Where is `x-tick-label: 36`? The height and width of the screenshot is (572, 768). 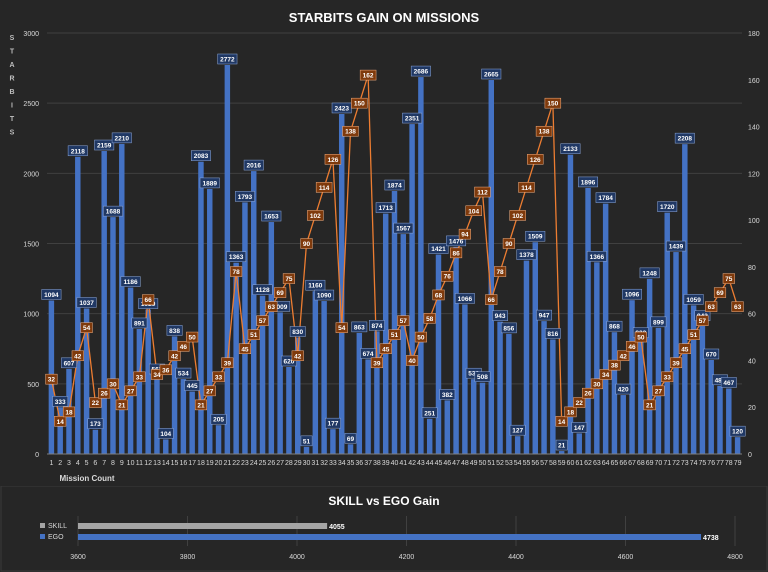 x-tick-label: 36 is located at coordinates (359, 463).